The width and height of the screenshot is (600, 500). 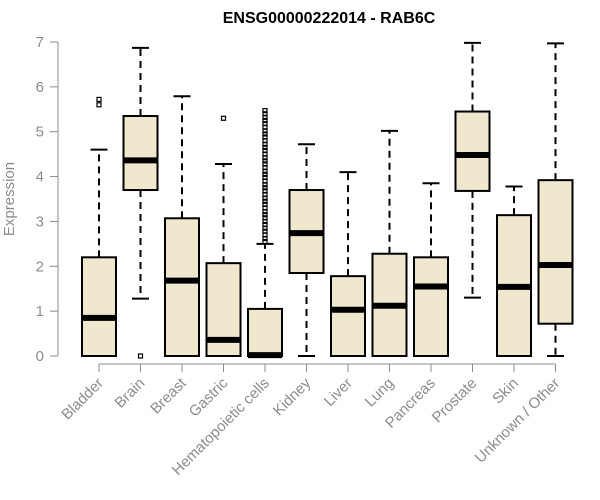 I want to click on y-tick-label: 4, so click(x=40, y=177).